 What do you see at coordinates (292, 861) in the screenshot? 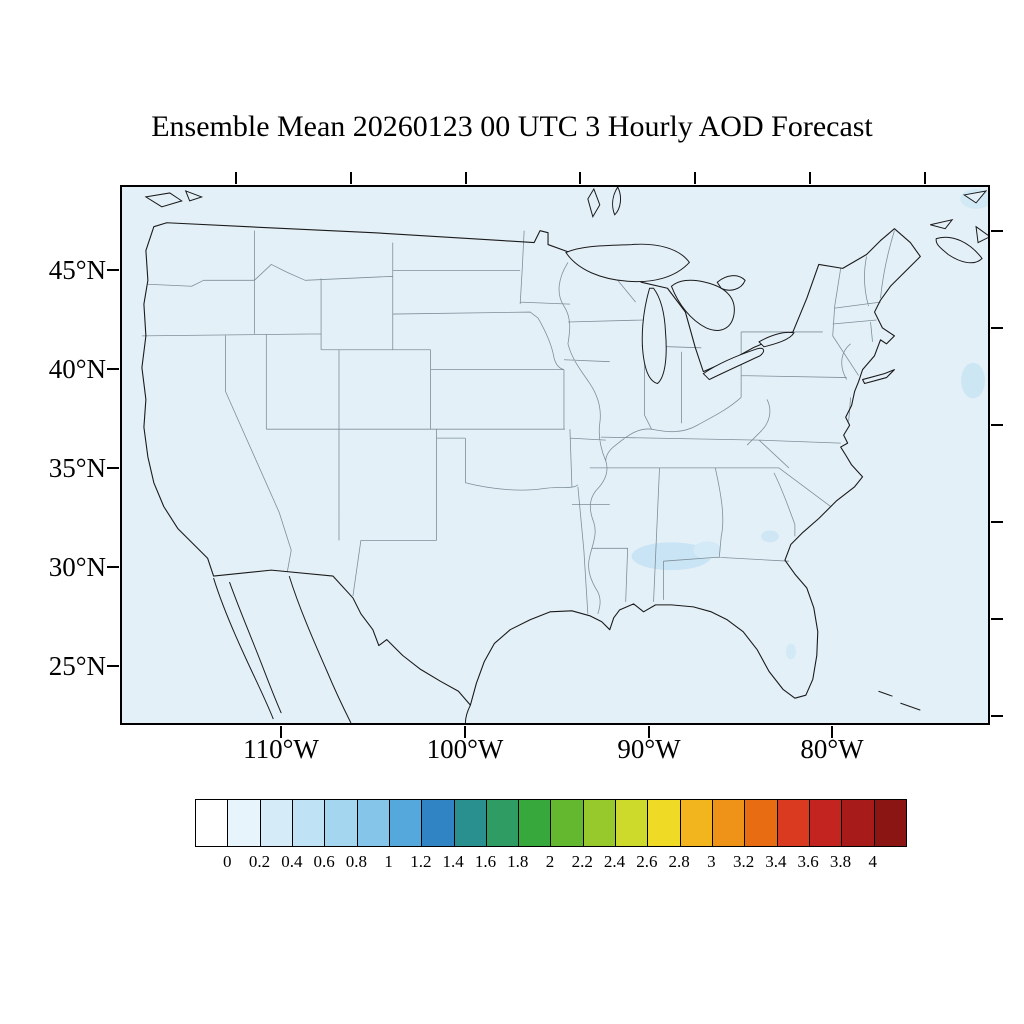
I see `colorbar-tick-label: 0.4` at bounding box center [292, 861].